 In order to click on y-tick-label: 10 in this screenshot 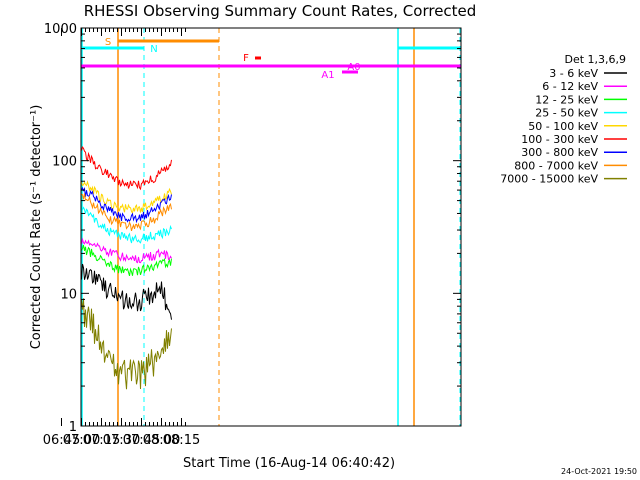, I will do `click(68, 294)`.